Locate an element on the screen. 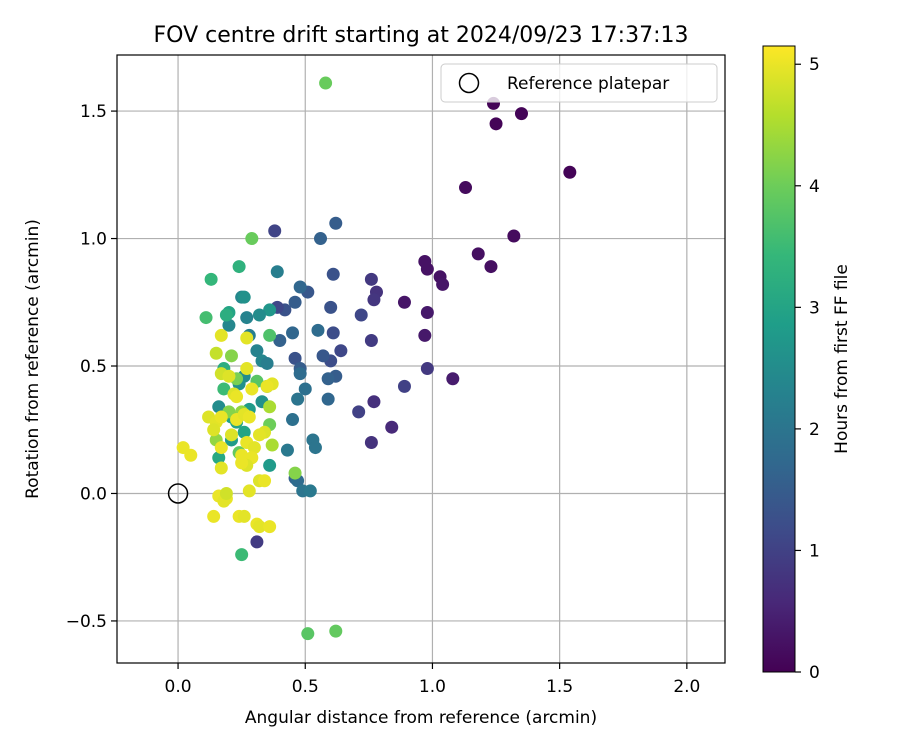  legend-box is located at coordinates (579, 83).